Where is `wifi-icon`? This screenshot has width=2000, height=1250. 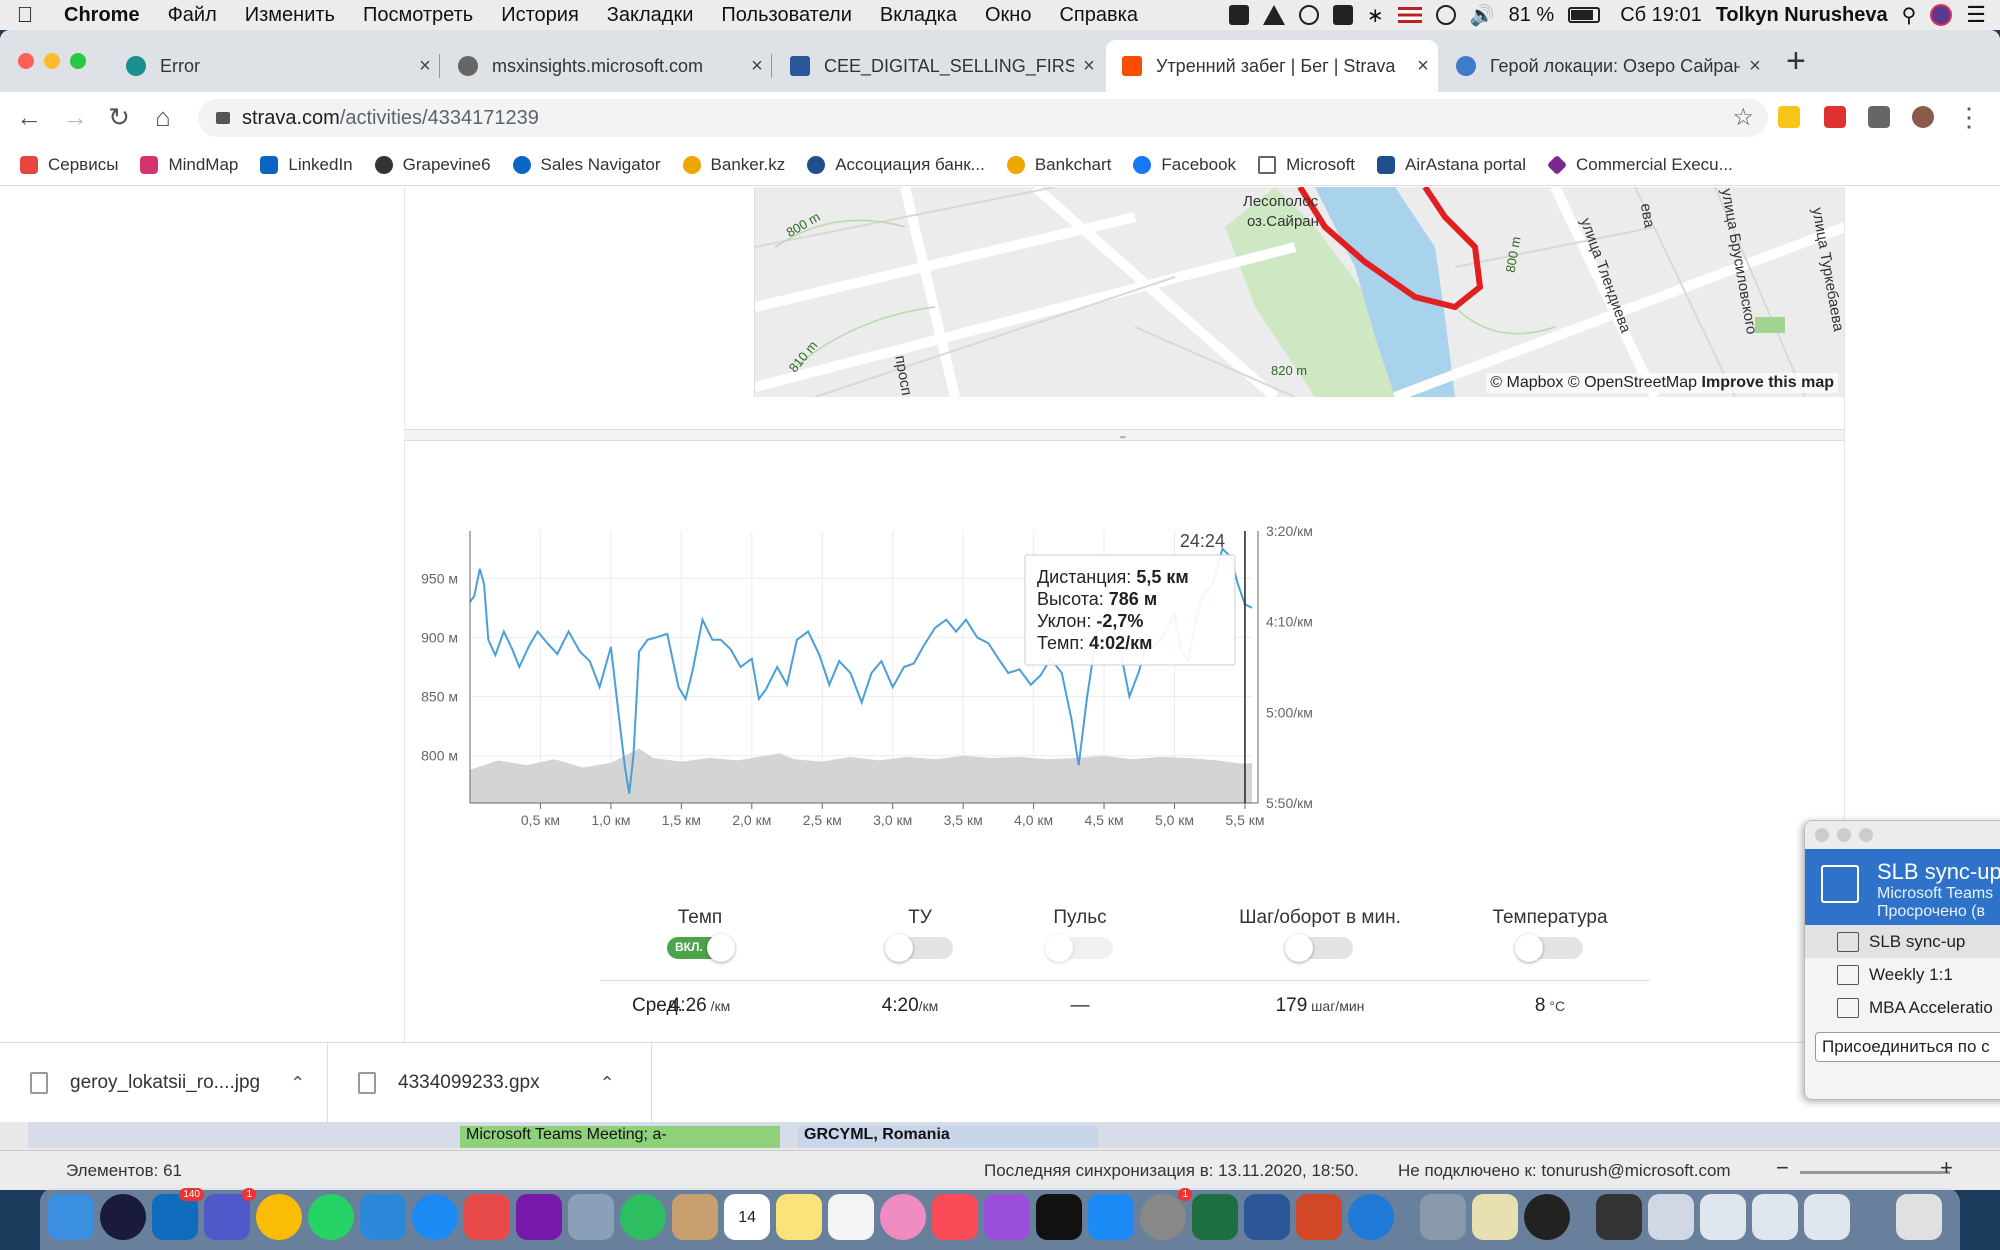 wifi-icon is located at coordinates (1445, 15).